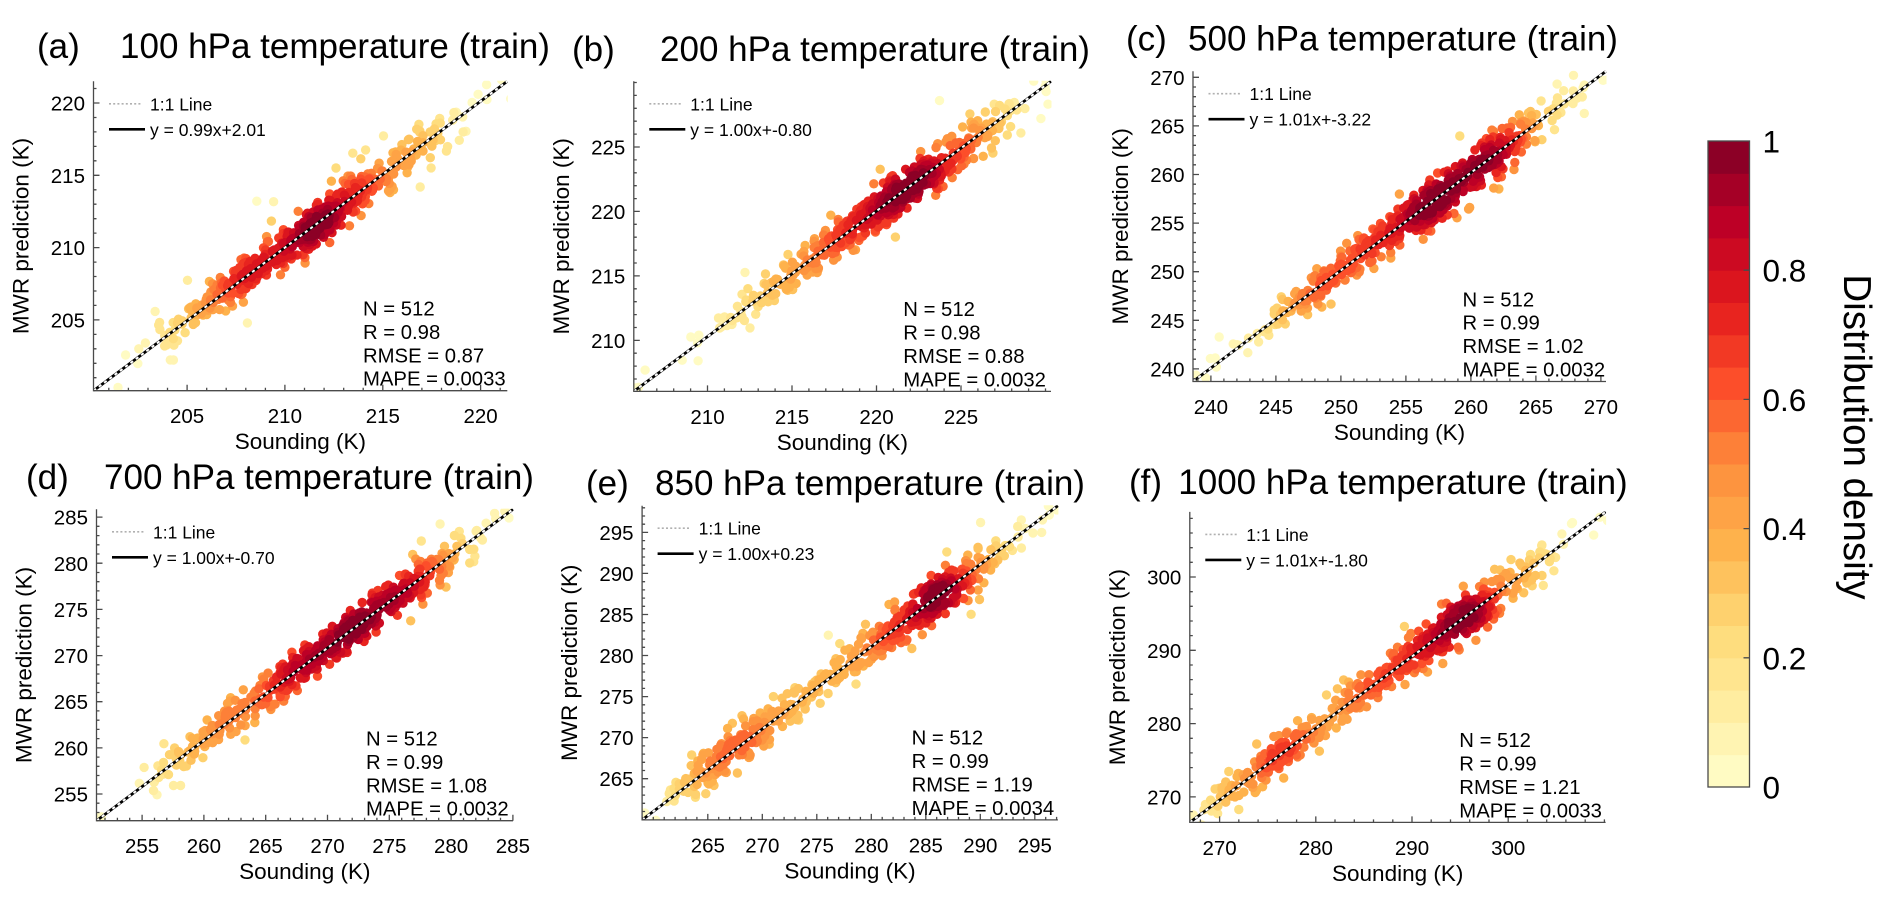 The height and width of the screenshot is (909, 1892). What do you see at coordinates (870, 483) in the screenshot?
I see `svg-text: 850 hPa temperature (train)` at bounding box center [870, 483].